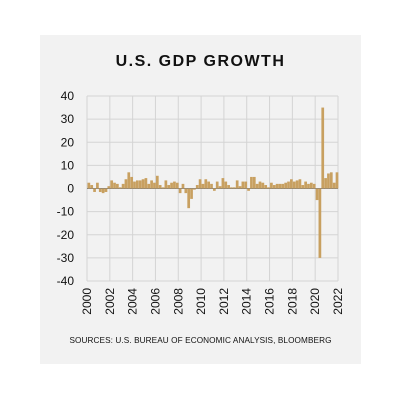  Describe the element at coordinates (68, 96) in the screenshot. I see `y-tick-label: 40` at that location.